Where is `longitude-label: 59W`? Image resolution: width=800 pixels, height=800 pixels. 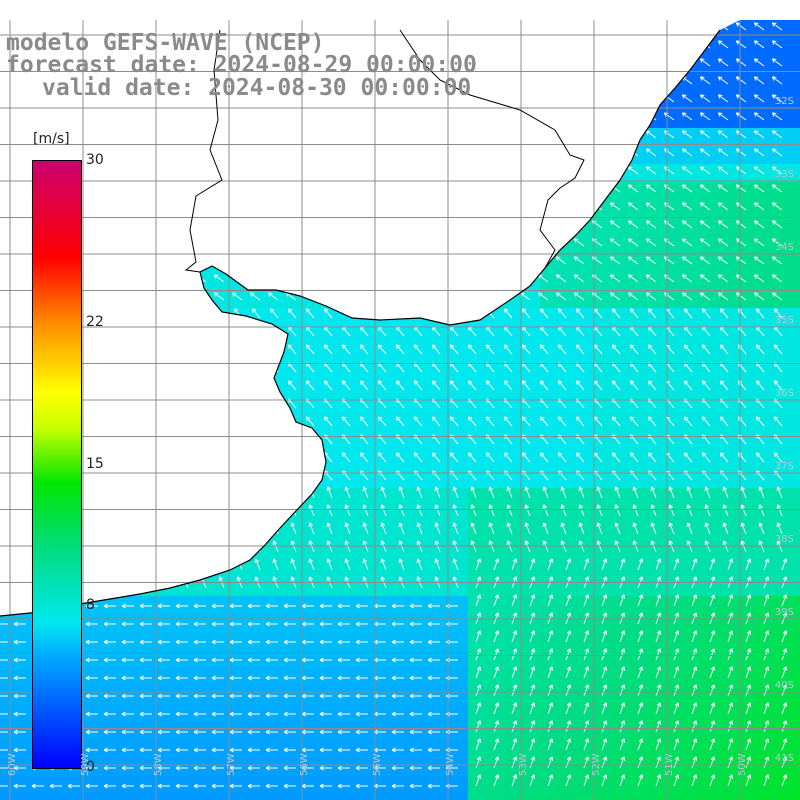 longitude-label: 59W is located at coordinates (85, 764).